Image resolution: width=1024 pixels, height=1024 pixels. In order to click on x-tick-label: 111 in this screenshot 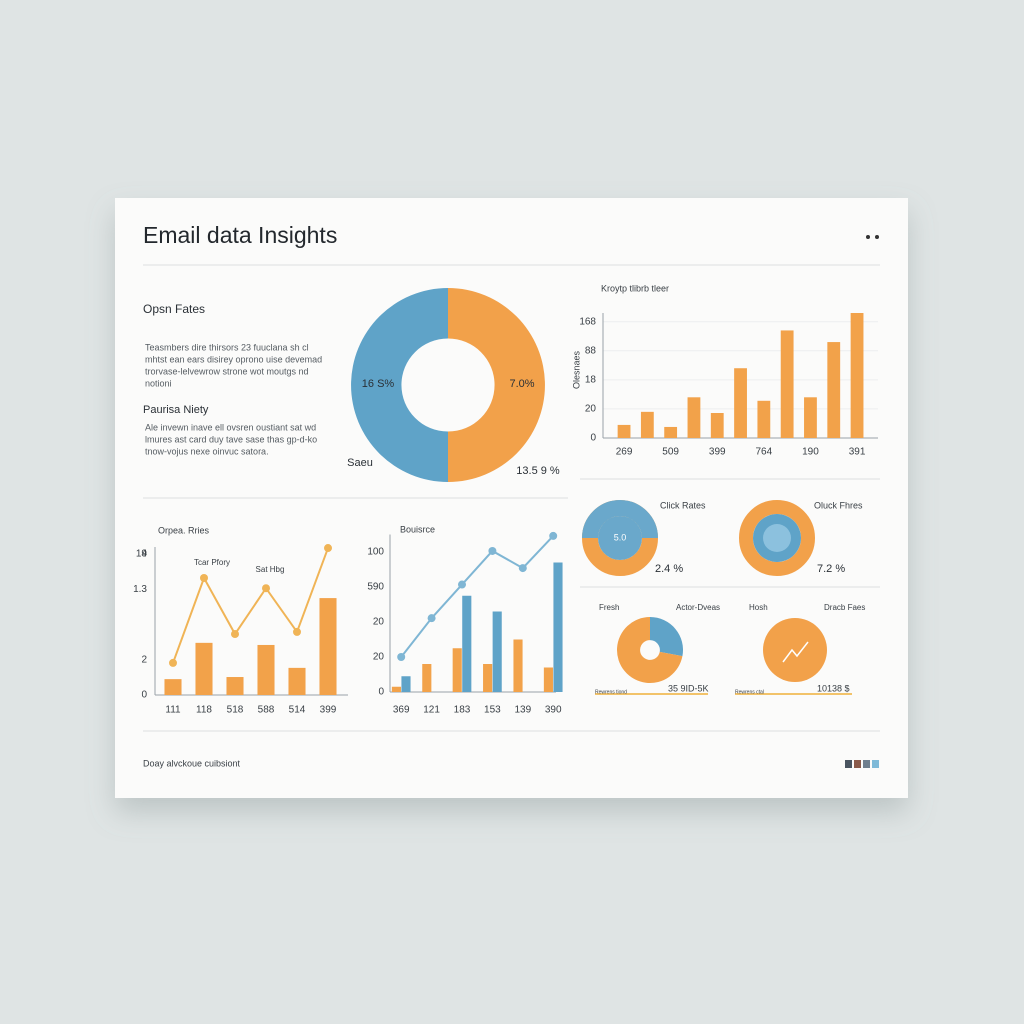, I will do `click(173, 710)`.